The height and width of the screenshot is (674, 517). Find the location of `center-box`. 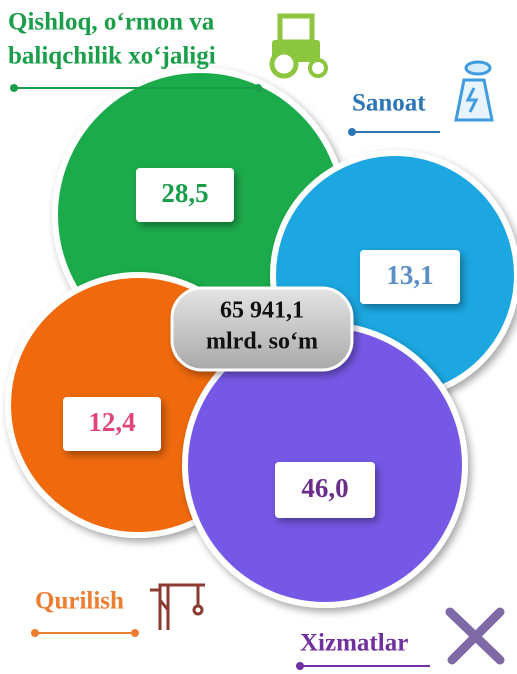

center-box is located at coordinates (262, 329).